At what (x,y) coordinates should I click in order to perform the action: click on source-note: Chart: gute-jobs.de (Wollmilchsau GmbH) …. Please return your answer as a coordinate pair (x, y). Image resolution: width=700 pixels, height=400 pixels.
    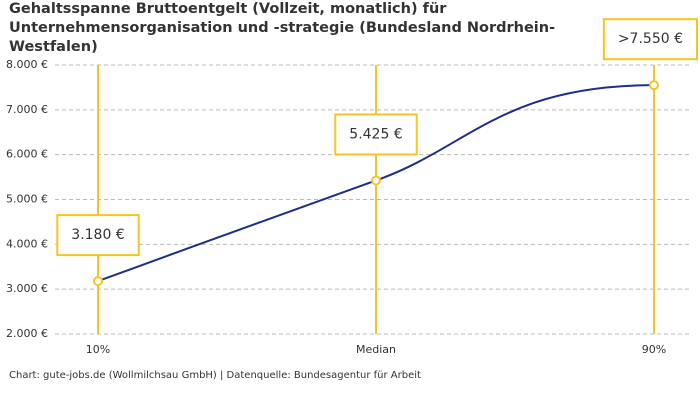
    Looking at the image, I should click on (215, 375).